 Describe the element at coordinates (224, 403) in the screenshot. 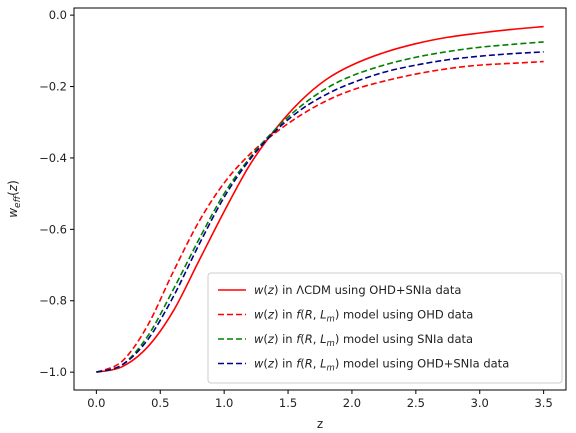

I see `x-tick-label: 1.0` at that location.